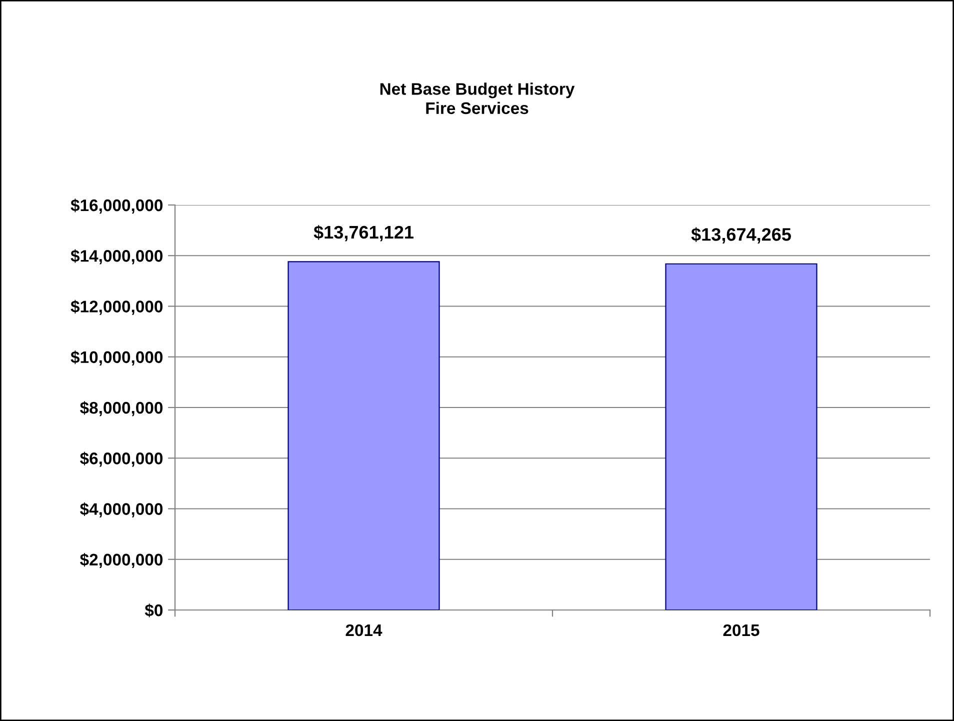 The height and width of the screenshot is (721, 954). What do you see at coordinates (364, 233) in the screenshot?
I see `data-label: $13,761,121` at bounding box center [364, 233].